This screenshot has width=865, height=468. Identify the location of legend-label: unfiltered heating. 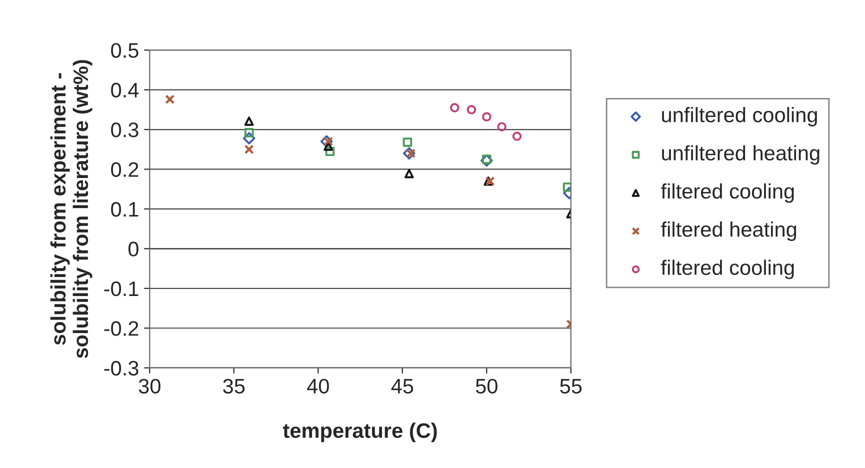
(741, 155).